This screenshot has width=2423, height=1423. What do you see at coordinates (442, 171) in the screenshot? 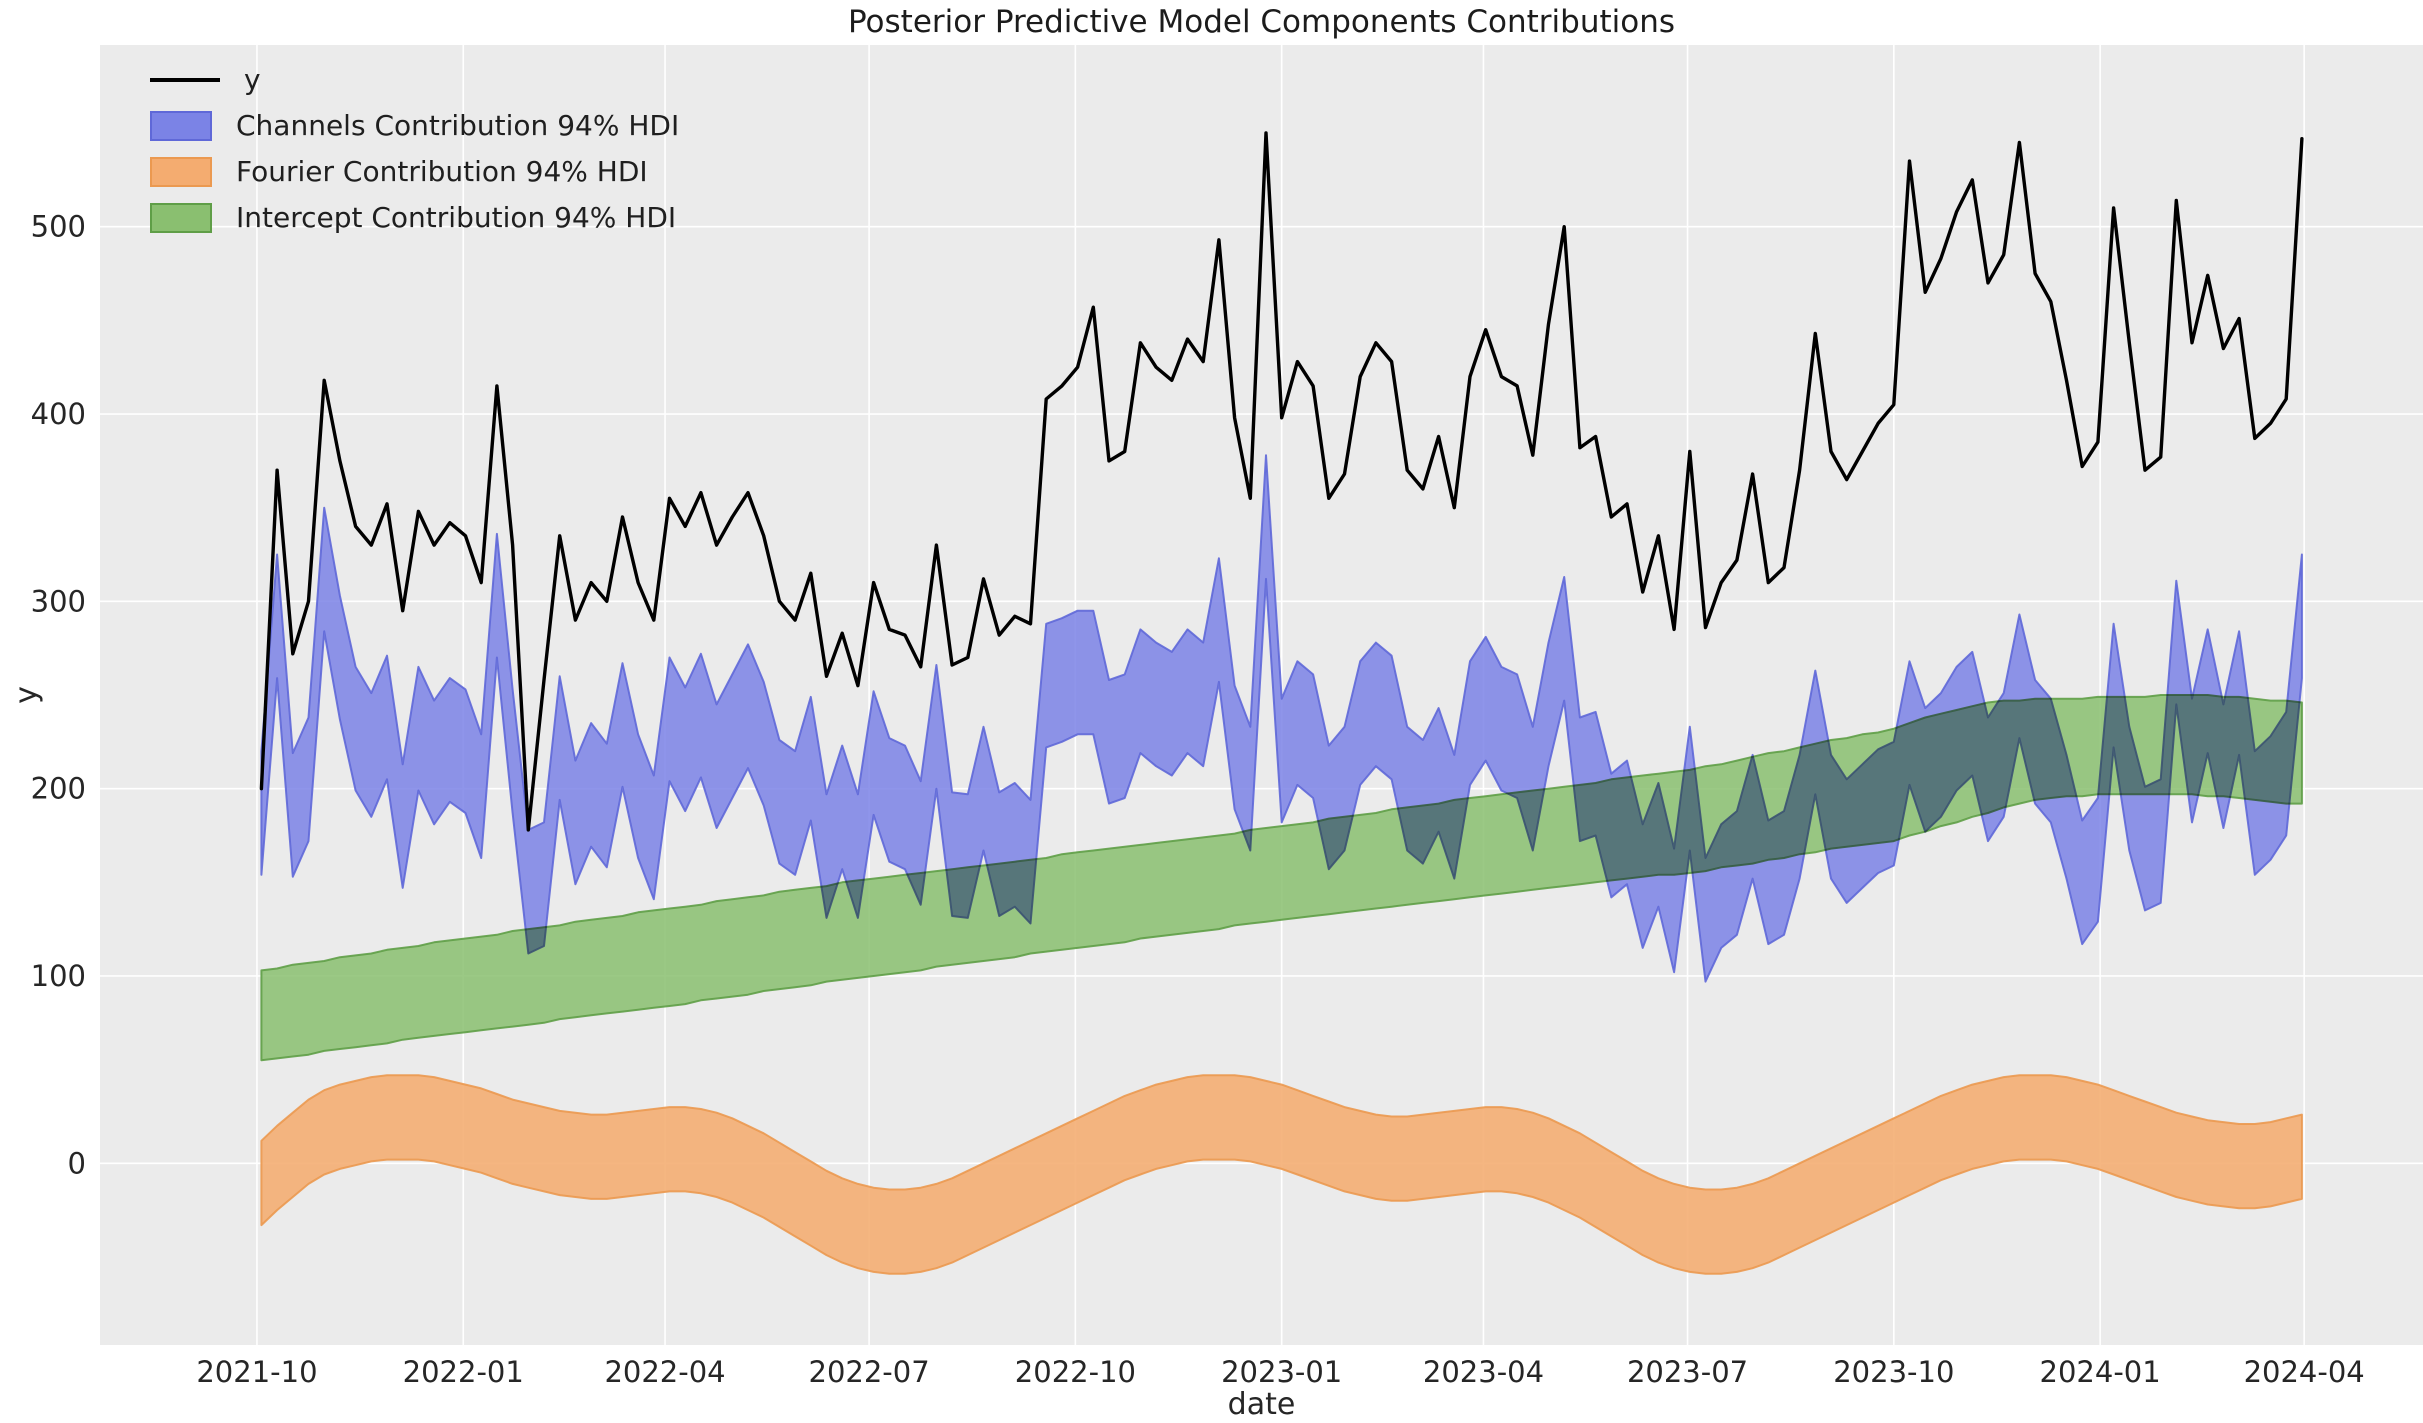
I see `legend-label: Fourier Contribution 94% HDI` at bounding box center [442, 171].